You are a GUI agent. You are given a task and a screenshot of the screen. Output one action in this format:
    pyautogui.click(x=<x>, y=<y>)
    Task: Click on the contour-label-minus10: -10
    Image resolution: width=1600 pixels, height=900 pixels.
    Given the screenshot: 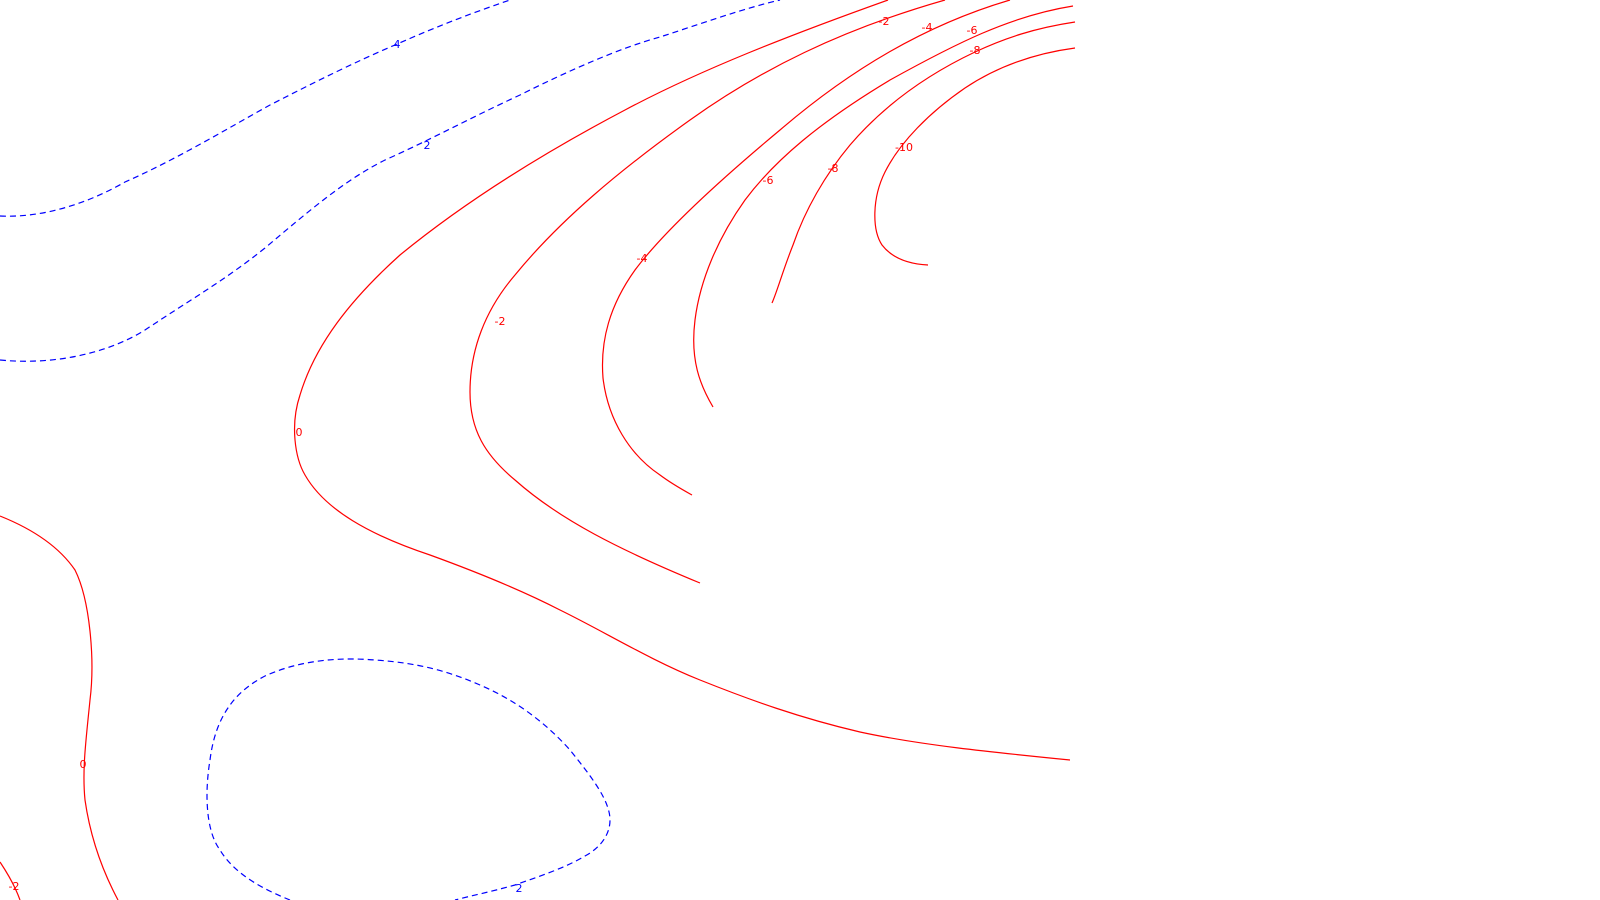 What is the action you would take?
    pyautogui.click(x=904, y=147)
    